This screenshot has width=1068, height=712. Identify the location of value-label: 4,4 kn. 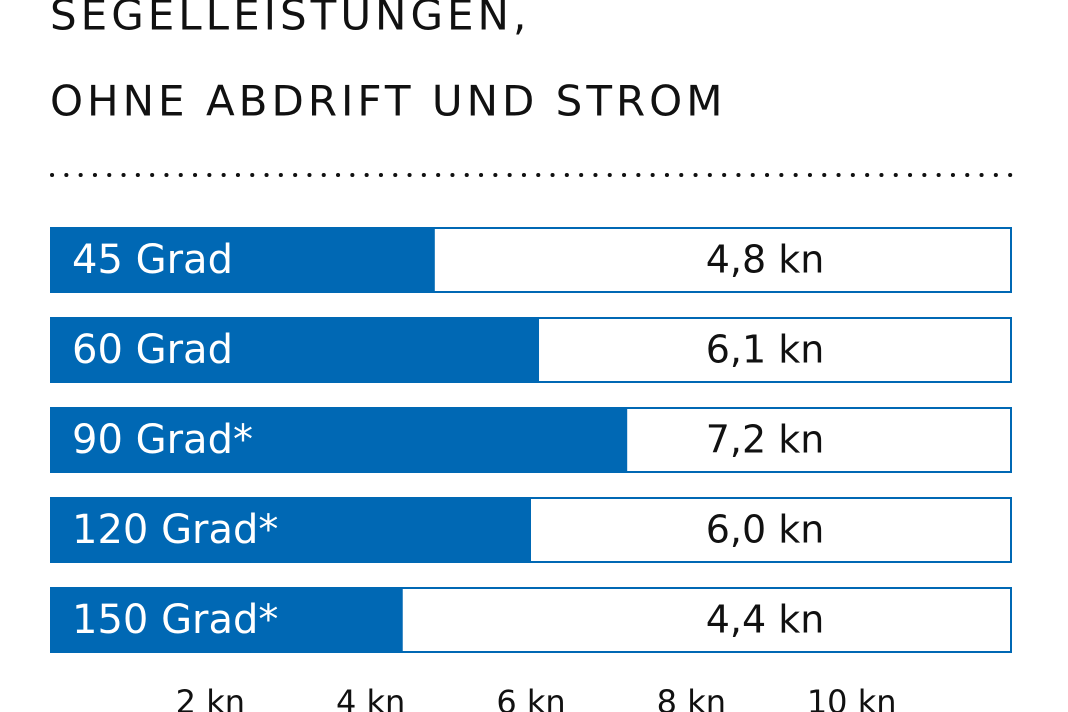
(765, 620).